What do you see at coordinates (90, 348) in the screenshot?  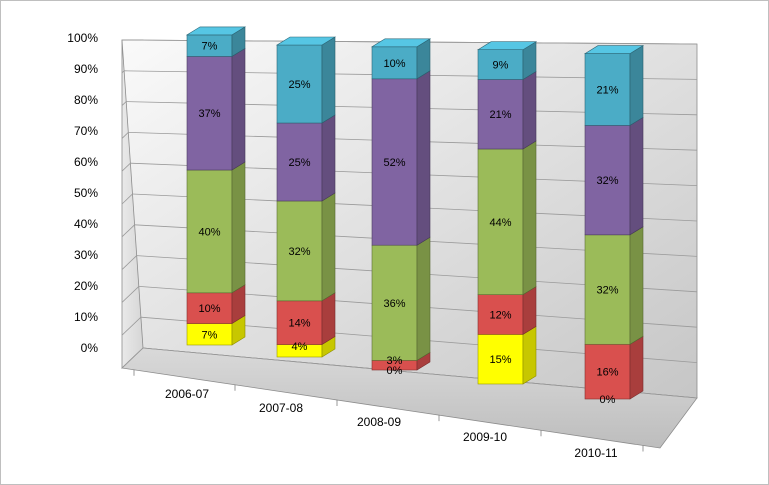 I see `y-tick-label: 0%` at bounding box center [90, 348].